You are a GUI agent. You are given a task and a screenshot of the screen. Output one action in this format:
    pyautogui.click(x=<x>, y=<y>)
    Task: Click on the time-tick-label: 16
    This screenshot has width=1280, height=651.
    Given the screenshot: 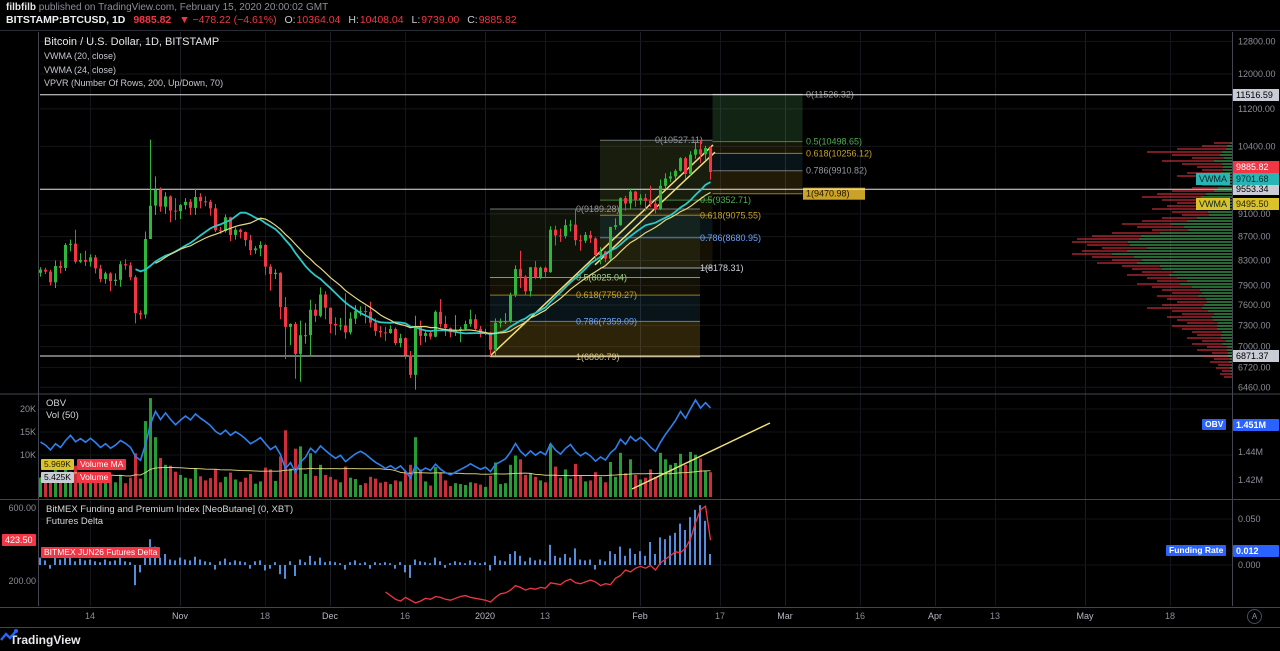 What is the action you would take?
    pyautogui.click(x=860, y=616)
    